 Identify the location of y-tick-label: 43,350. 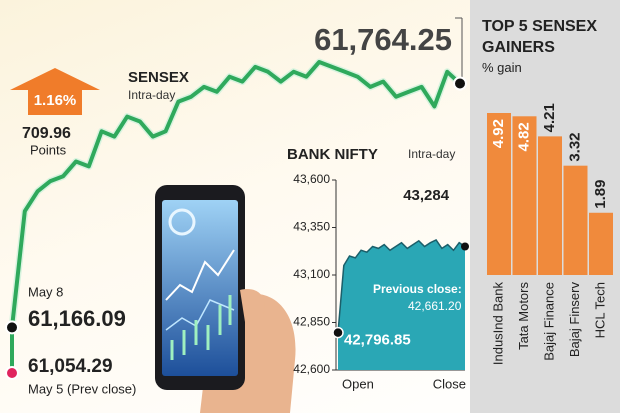
(311, 227).